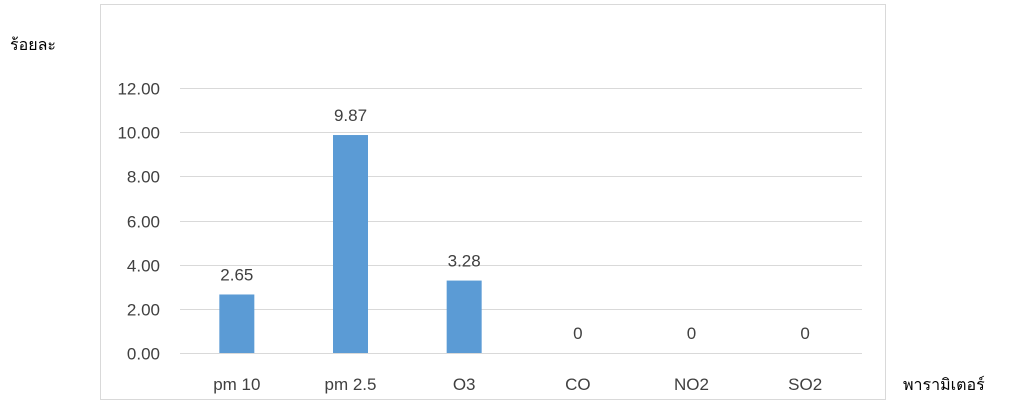 The image size is (1010, 402). Describe the element at coordinates (578, 384) in the screenshot. I see `x-tick-label: CO` at that location.